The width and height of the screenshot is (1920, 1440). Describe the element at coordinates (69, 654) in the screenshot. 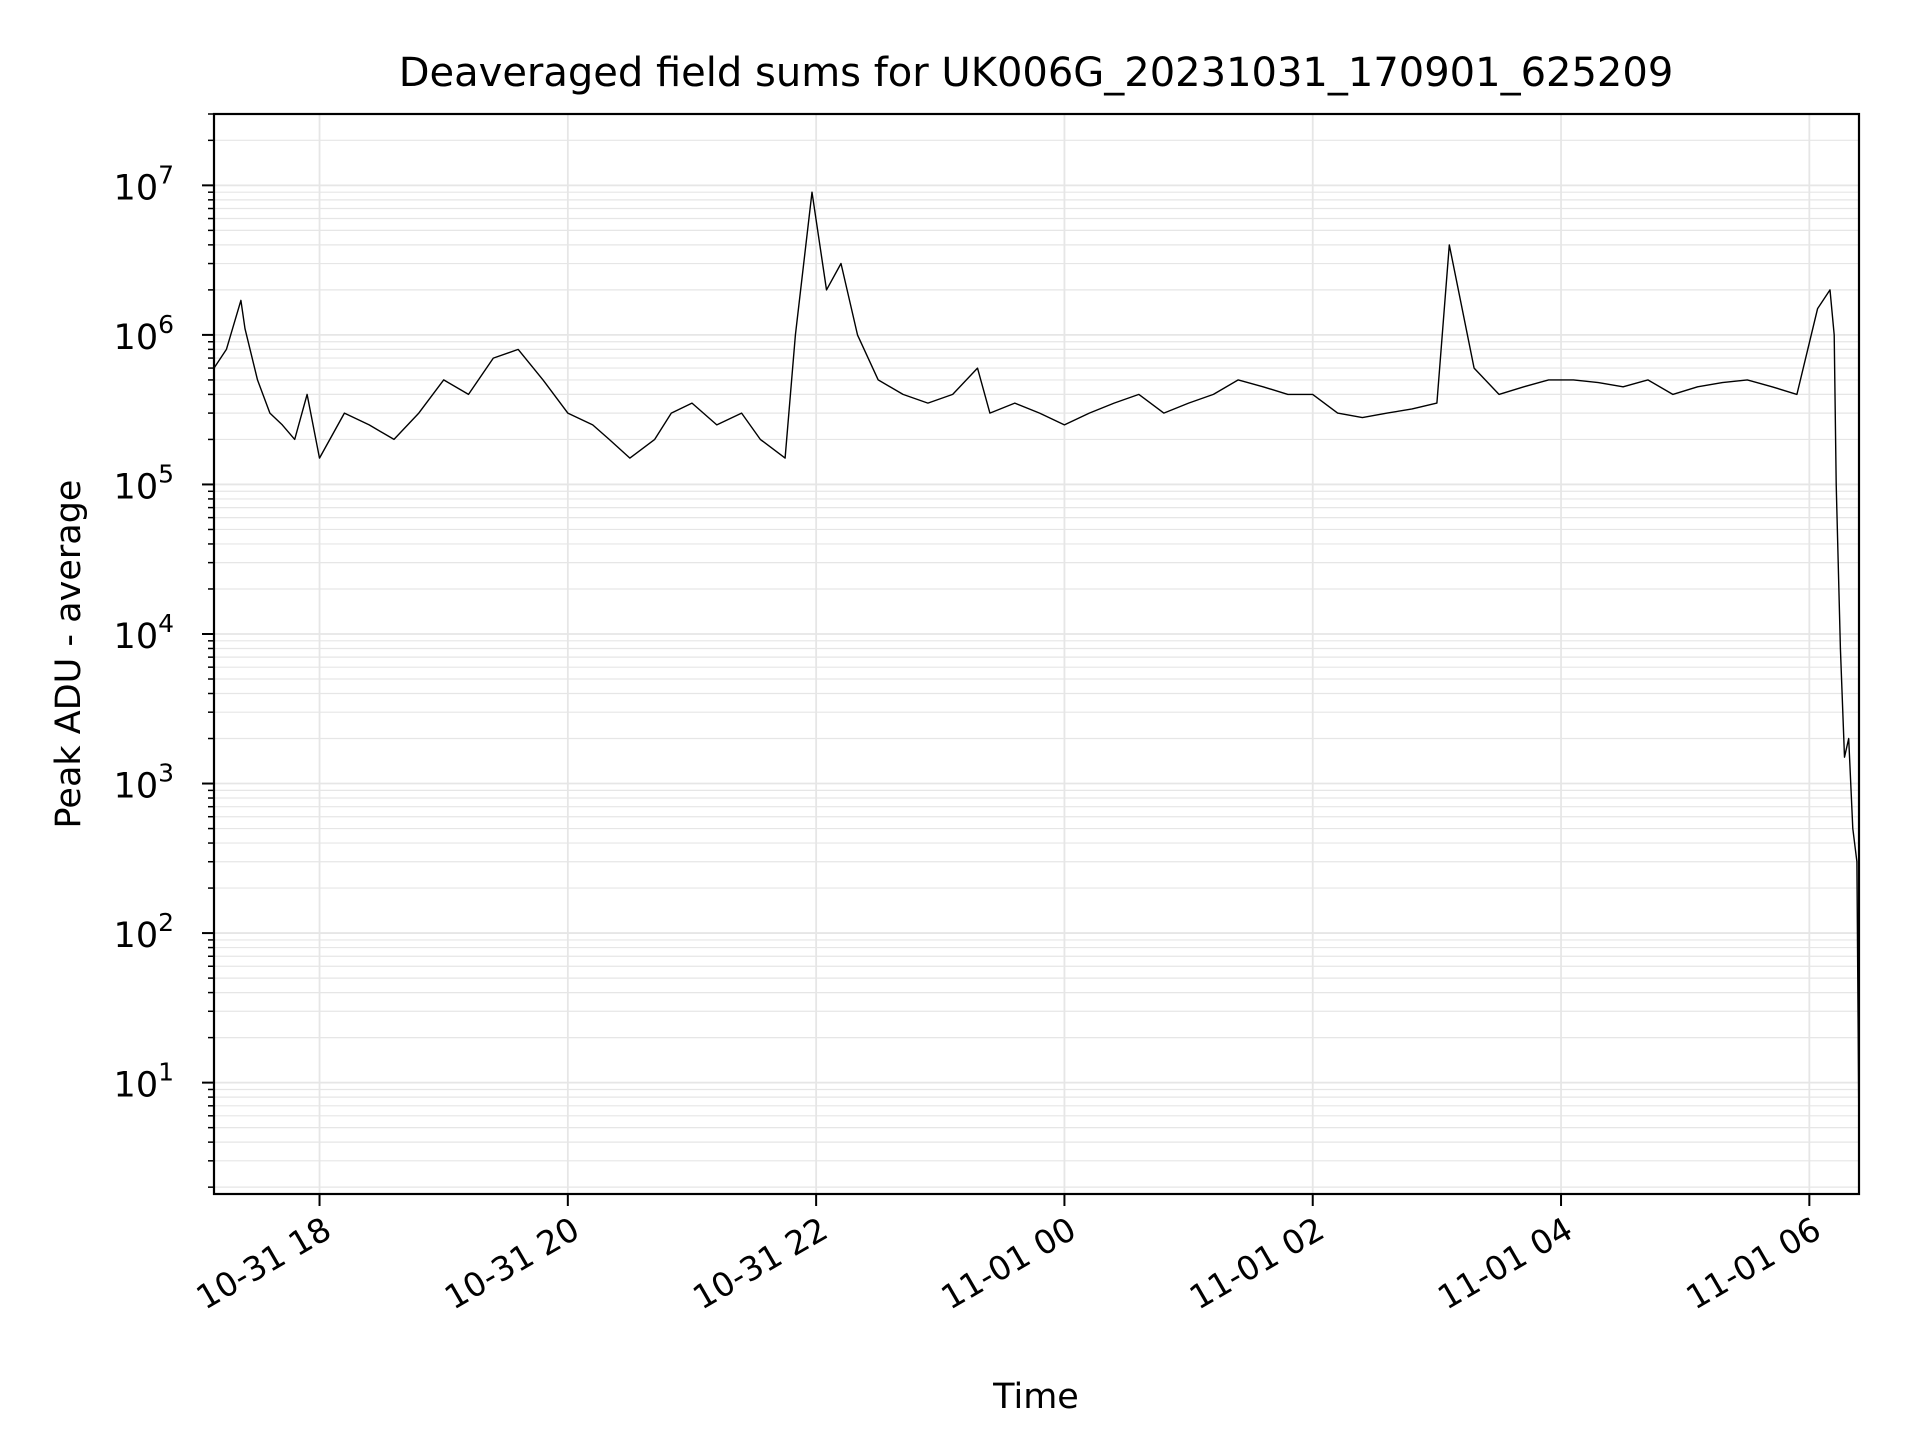

I see `y-axis-label: Peak ADU - average` at that location.